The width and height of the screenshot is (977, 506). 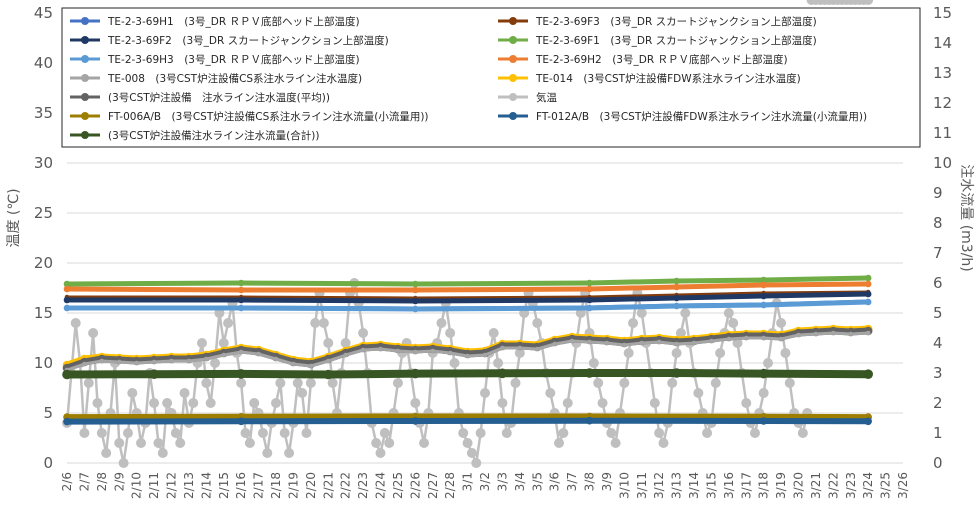 What do you see at coordinates (942, 43) in the screenshot?
I see `y-right-tick-label: 14` at bounding box center [942, 43].